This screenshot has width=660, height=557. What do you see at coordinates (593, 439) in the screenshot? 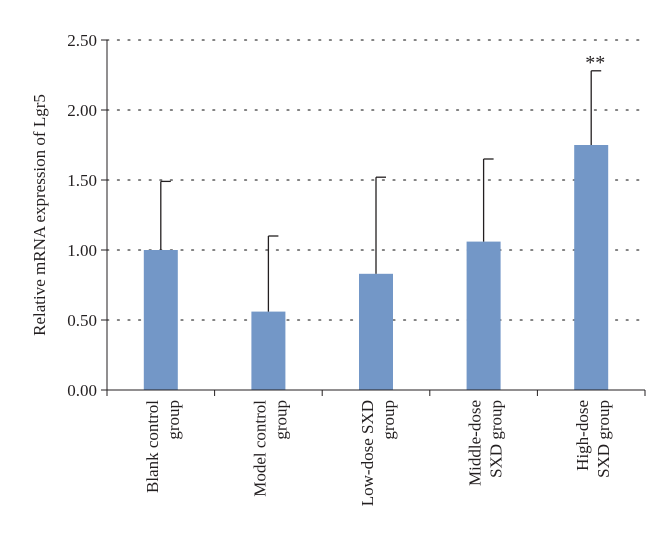
I see `x-category-label: High-dose SXD group` at bounding box center [593, 439].